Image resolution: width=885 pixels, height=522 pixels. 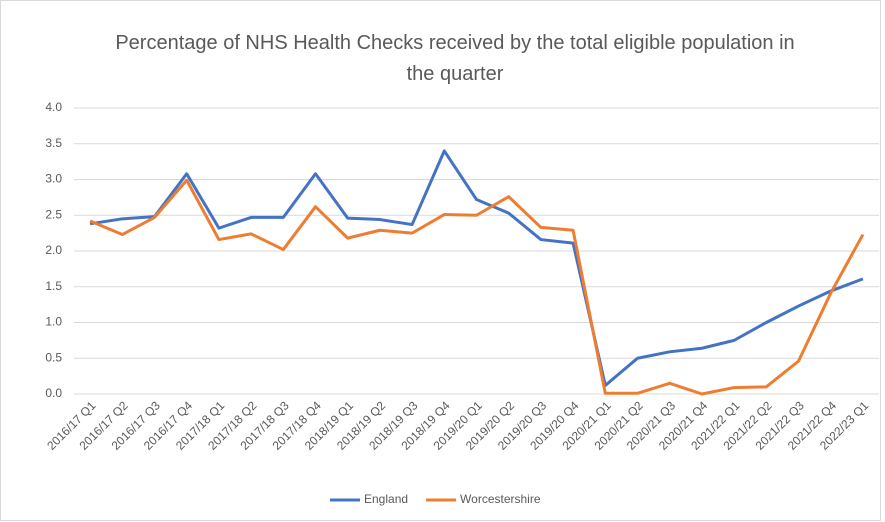 What do you see at coordinates (53, 143) in the screenshot?
I see `y-tick-label: 3.5` at bounding box center [53, 143].